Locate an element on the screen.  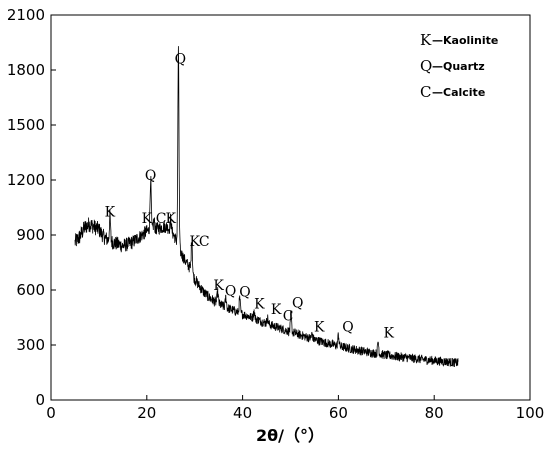
x-axis-title: 2θ/（°） is located at coordinates (290, 435).